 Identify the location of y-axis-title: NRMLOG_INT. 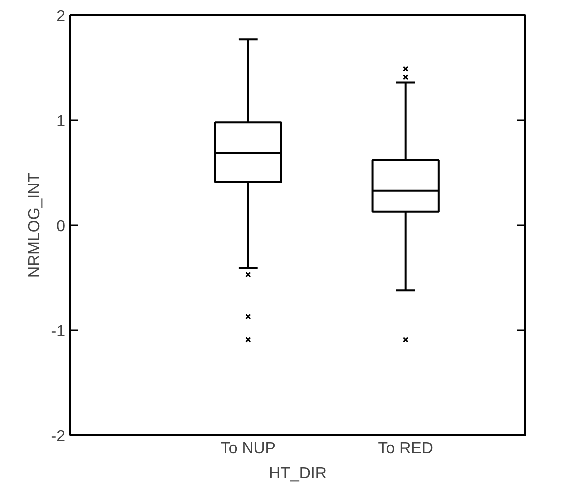
(35, 225).